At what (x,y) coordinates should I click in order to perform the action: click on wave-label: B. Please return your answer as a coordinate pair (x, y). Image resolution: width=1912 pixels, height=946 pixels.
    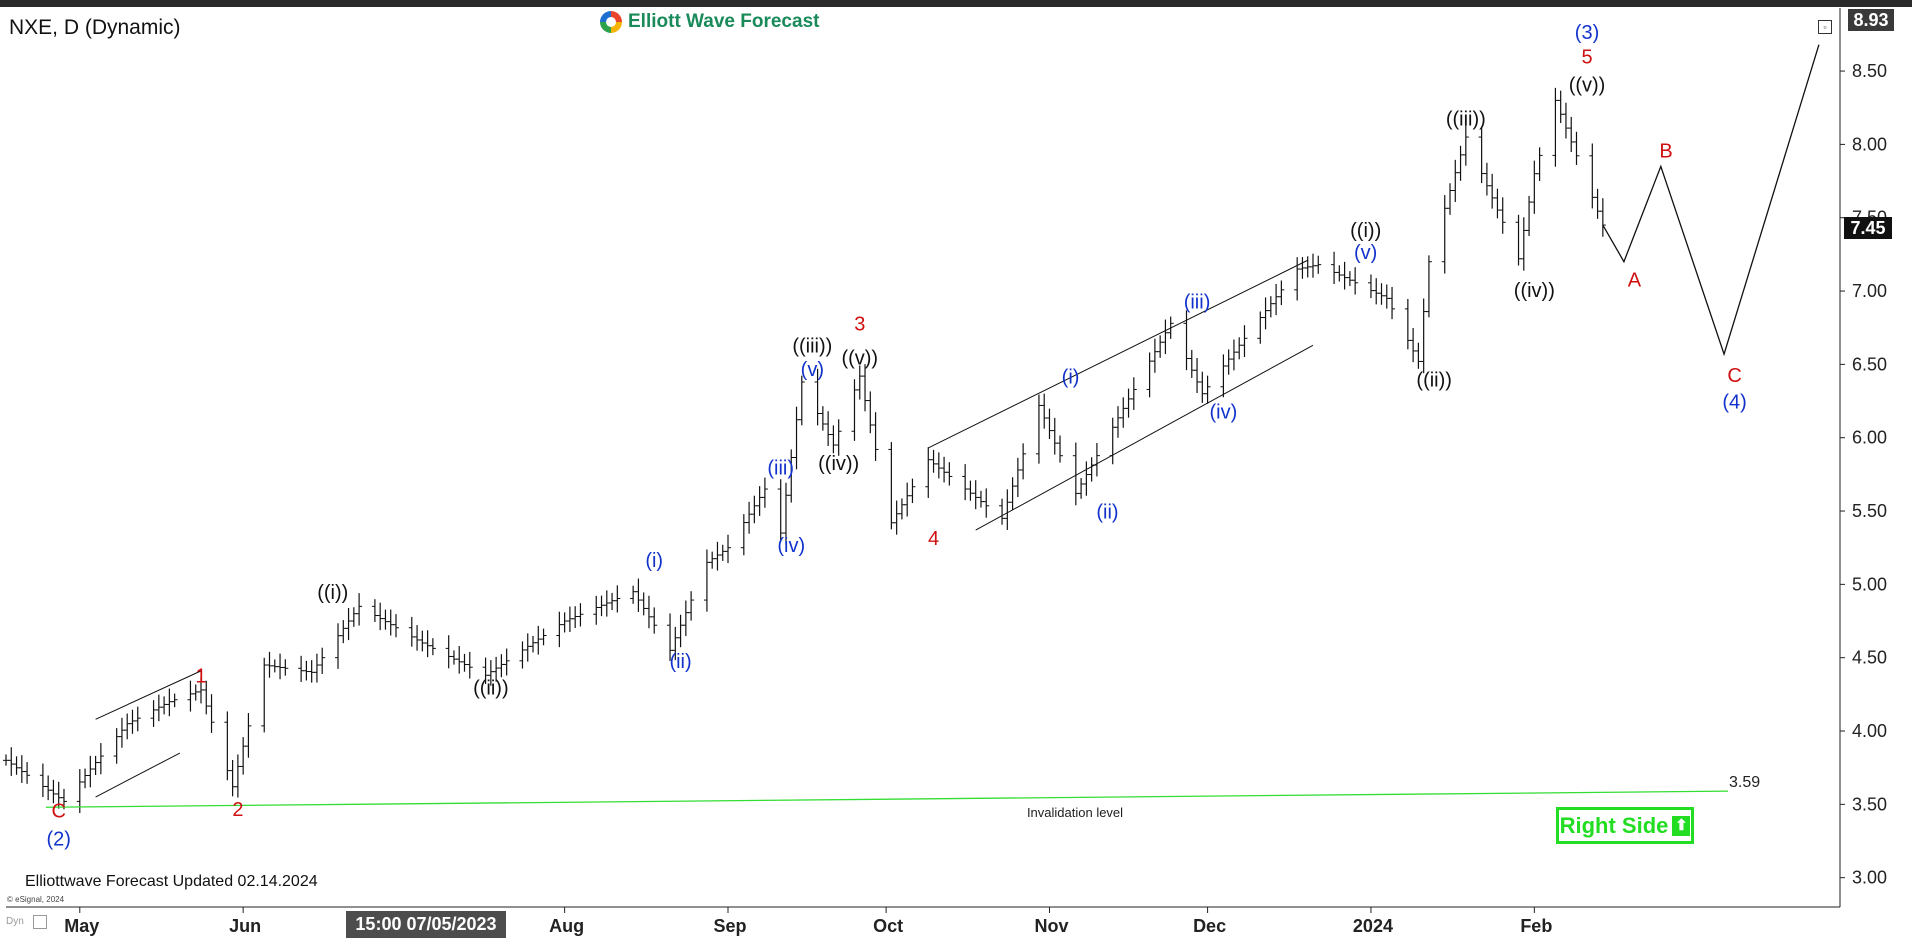
    Looking at the image, I should click on (1665, 152).